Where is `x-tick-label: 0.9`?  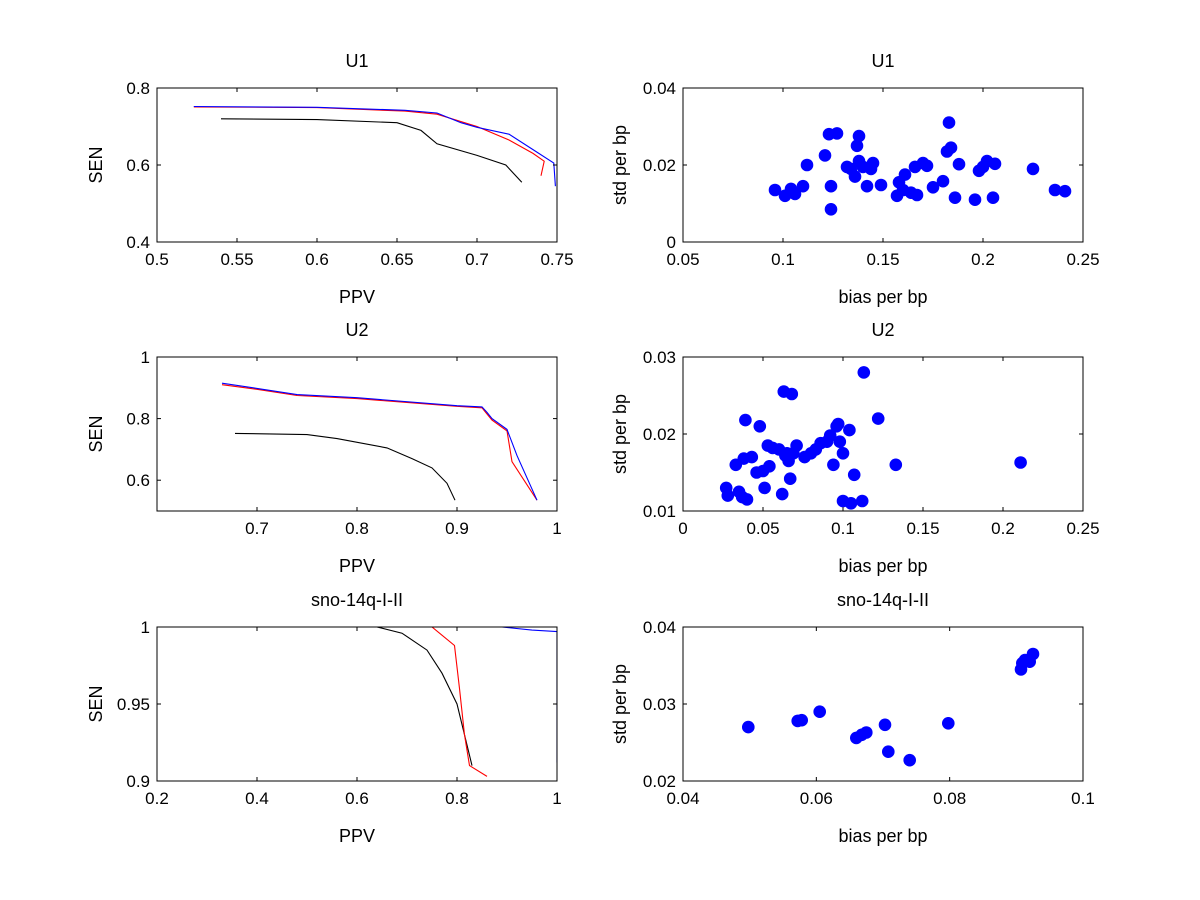
x-tick-label: 0.9 is located at coordinates (457, 528).